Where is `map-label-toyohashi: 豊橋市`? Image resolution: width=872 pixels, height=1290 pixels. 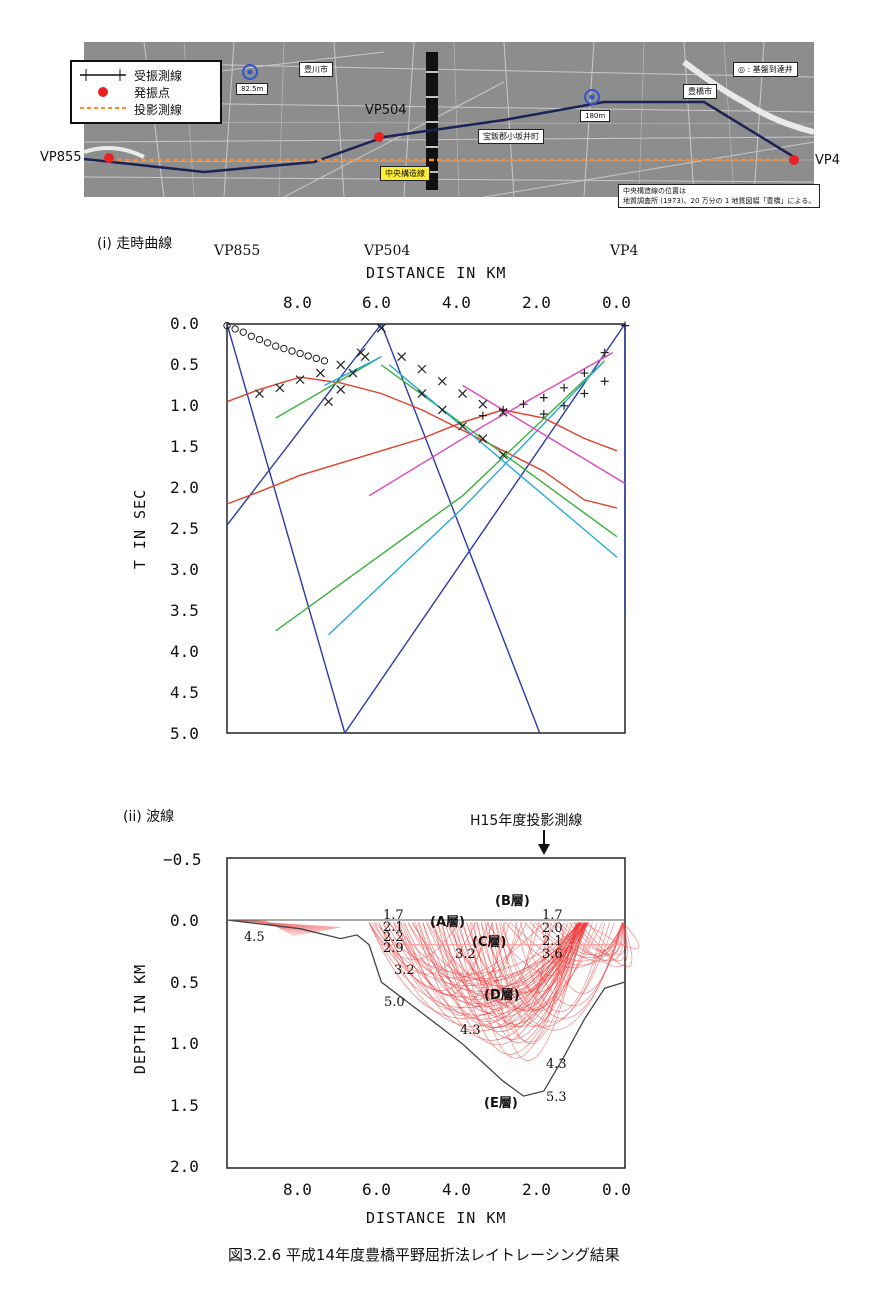
map-label-toyohashi: 豊橋市 is located at coordinates (700, 91).